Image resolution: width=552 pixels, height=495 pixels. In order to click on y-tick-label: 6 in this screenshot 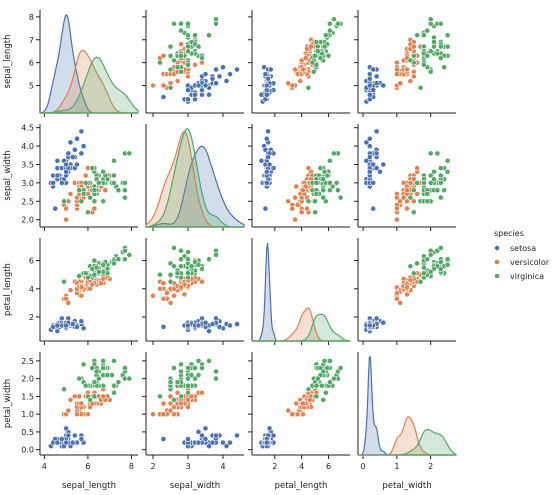, I will do `click(31, 63)`.